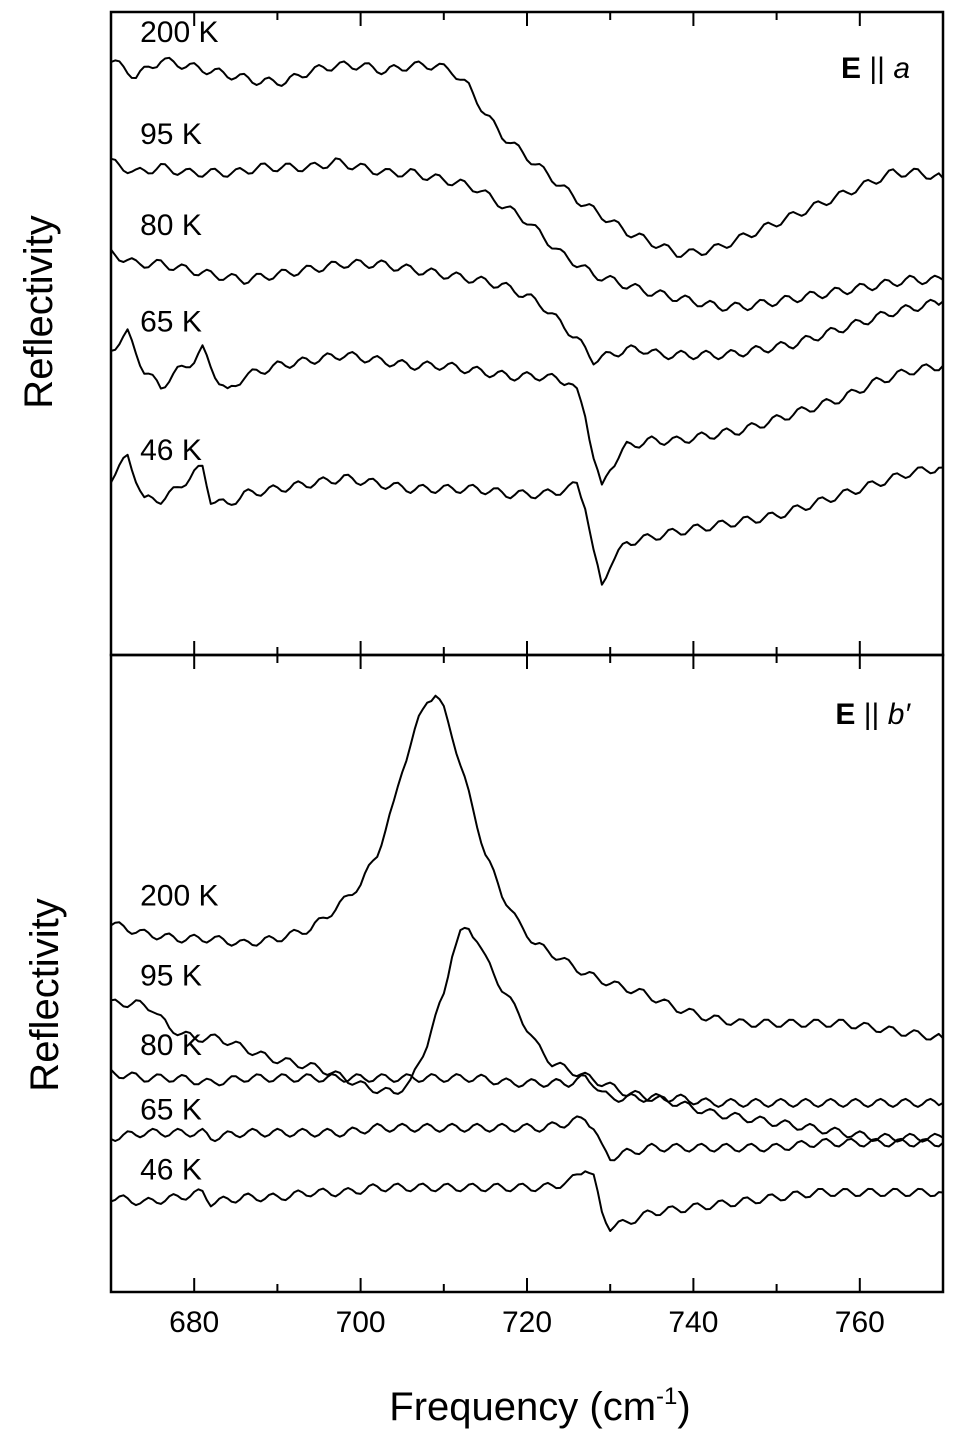 The image size is (960, 1444). Describe the element at coordinates (539, 1406) in the screenshot. I see `x-axis-label: Frequency (cm-1)` at that location.